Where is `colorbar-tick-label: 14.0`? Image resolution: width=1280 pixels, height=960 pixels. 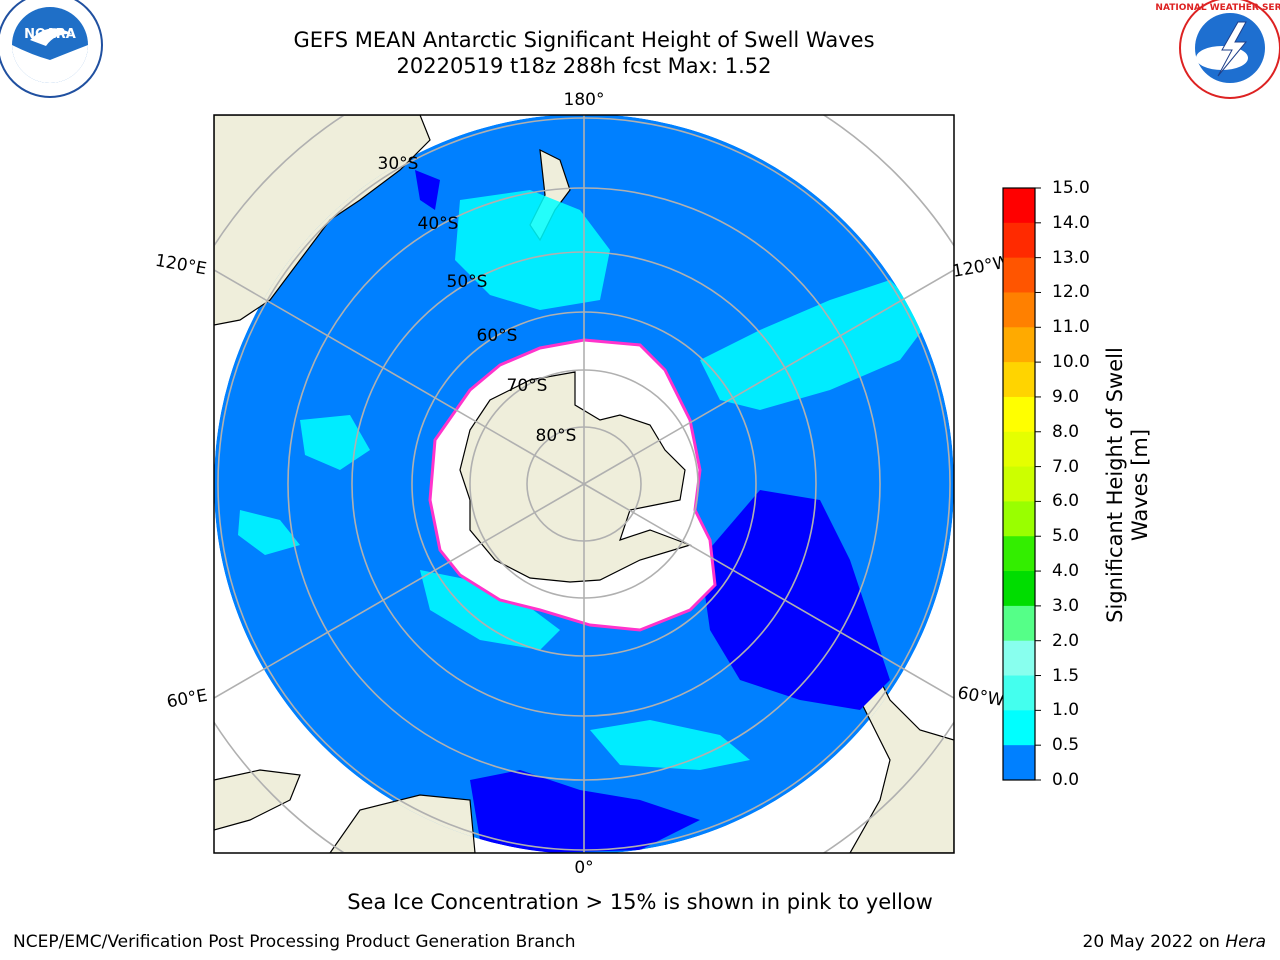
colorbar-tick-label: 14.0 is located at coordinates (1071, 222).